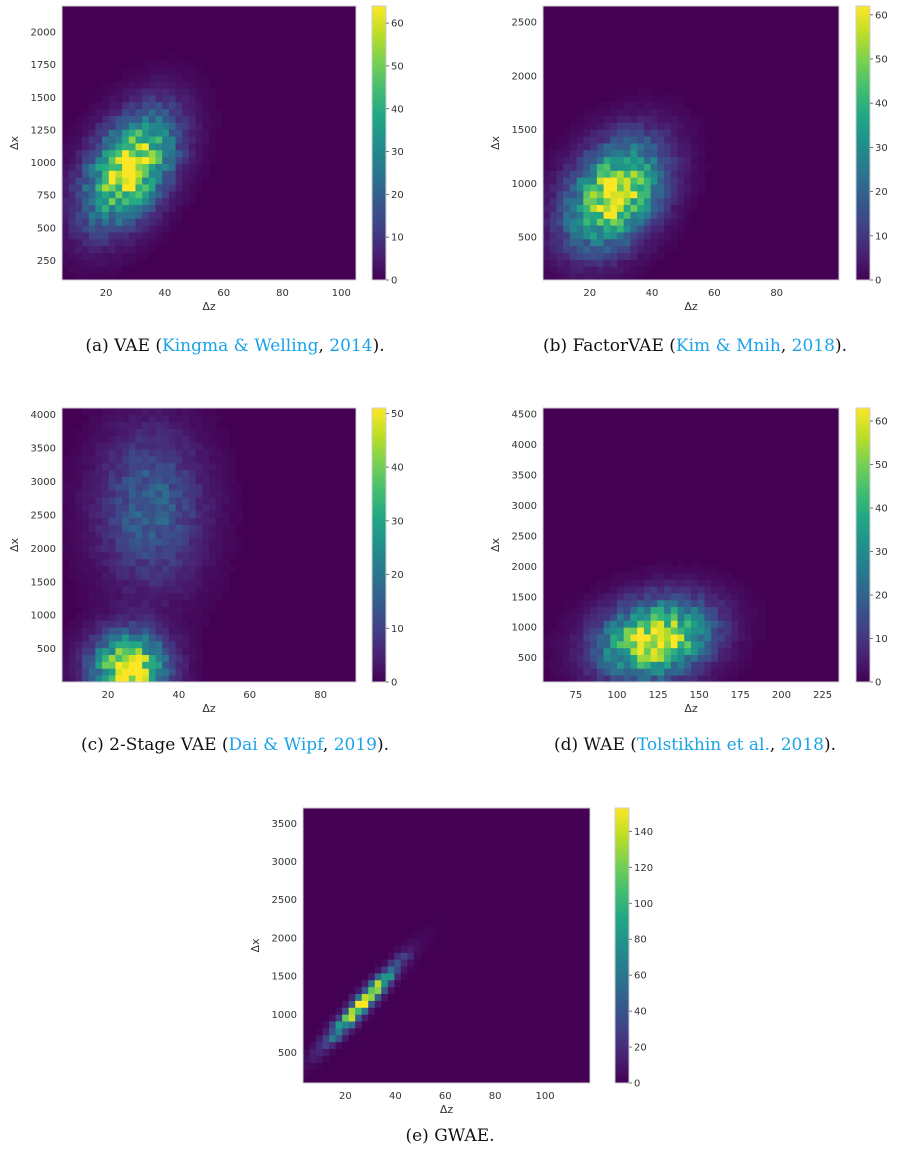 The width and height of the screenshot is (901, 1162). Describe the element at coordinates (14, 142) in the screenshot. I see `y-axis-label: Δx` at that location.